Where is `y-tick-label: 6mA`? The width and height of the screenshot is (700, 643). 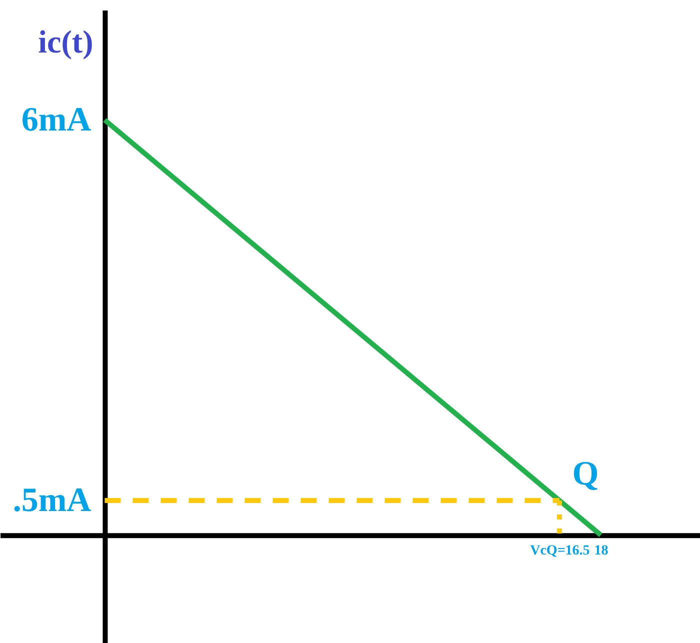
y-tick-label: 6mA is located at coordinates (56, 119).